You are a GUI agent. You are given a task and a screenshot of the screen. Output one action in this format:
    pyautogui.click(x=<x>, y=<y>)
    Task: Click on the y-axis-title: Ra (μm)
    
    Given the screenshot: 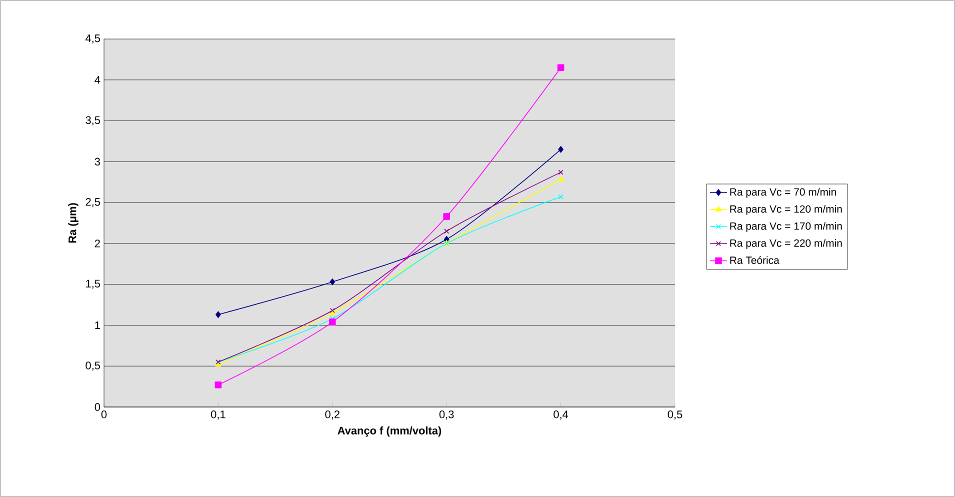 What is the action you would take?
    pyautogui.click(x=73, y=223)
    